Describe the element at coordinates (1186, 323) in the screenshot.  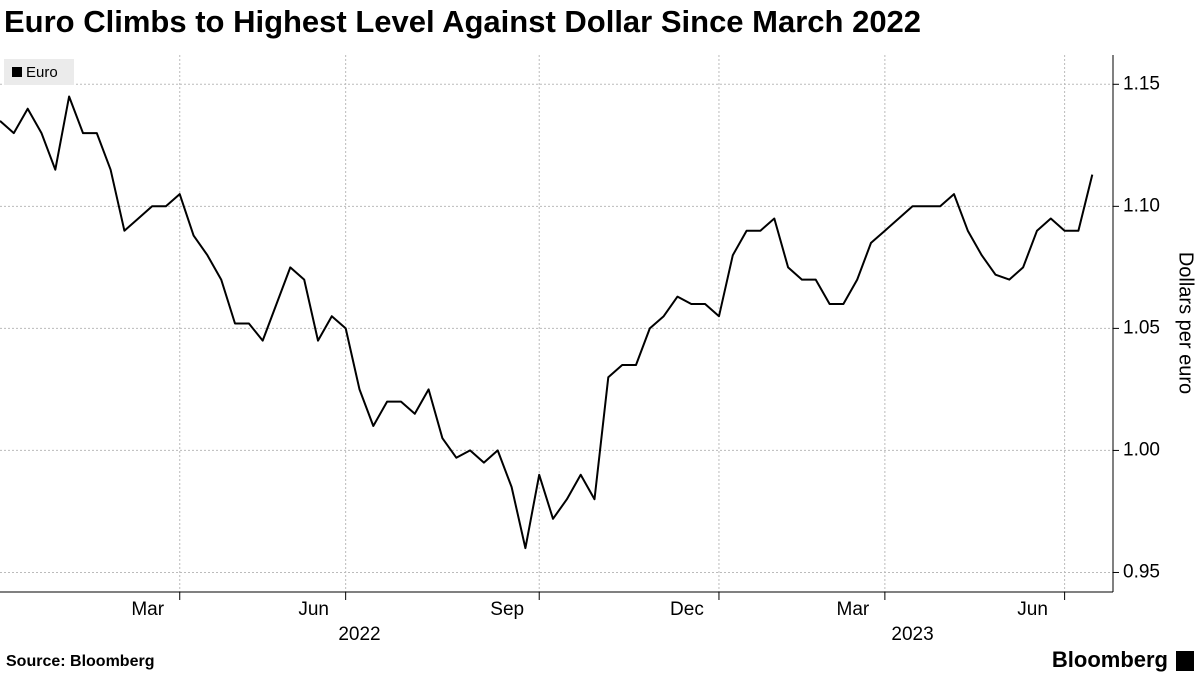
I see `y-axis-label: Dollars per euro` at that location.